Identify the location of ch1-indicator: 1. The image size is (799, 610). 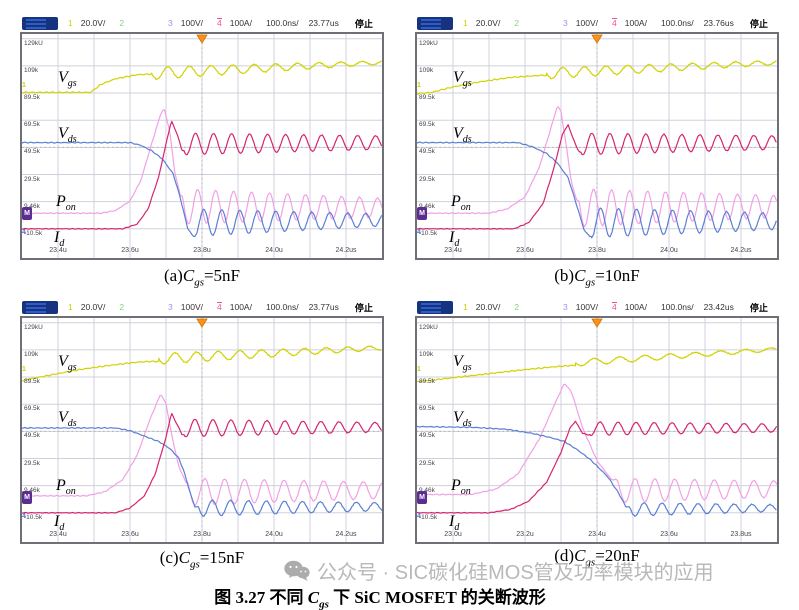
(465, 23).